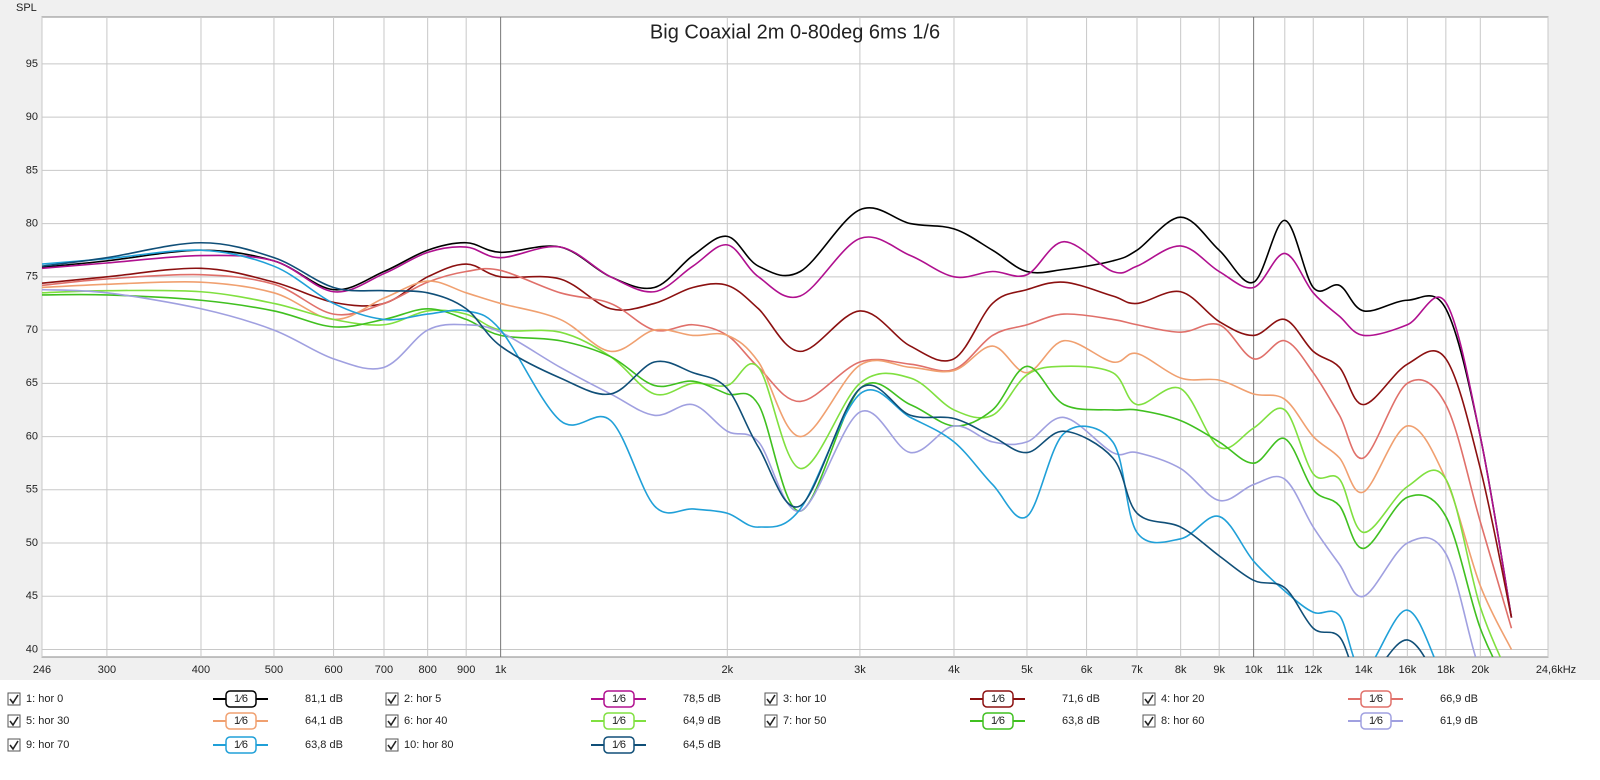 The image size is (1600, 780). Describe the element at coordinates (26, 8) in the screenshot. I see `y-axis-label: SPL` at that location.